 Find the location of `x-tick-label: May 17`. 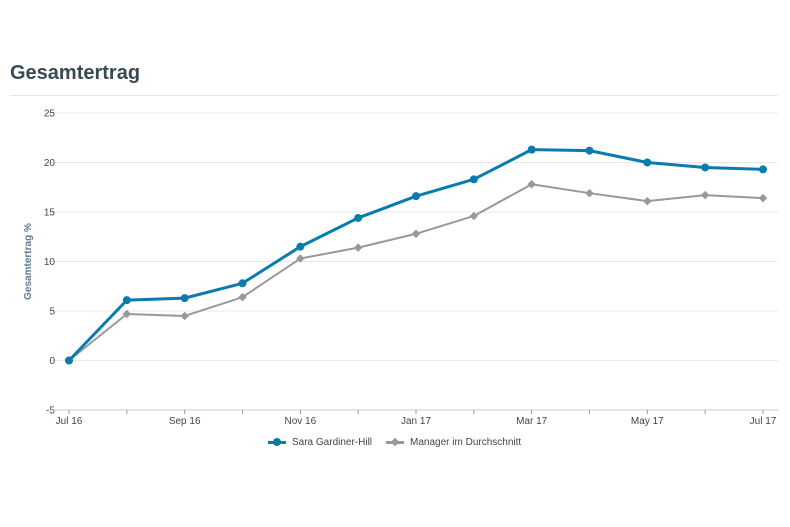

x-tick-label: May 17 is located at coordinates (647, 421).